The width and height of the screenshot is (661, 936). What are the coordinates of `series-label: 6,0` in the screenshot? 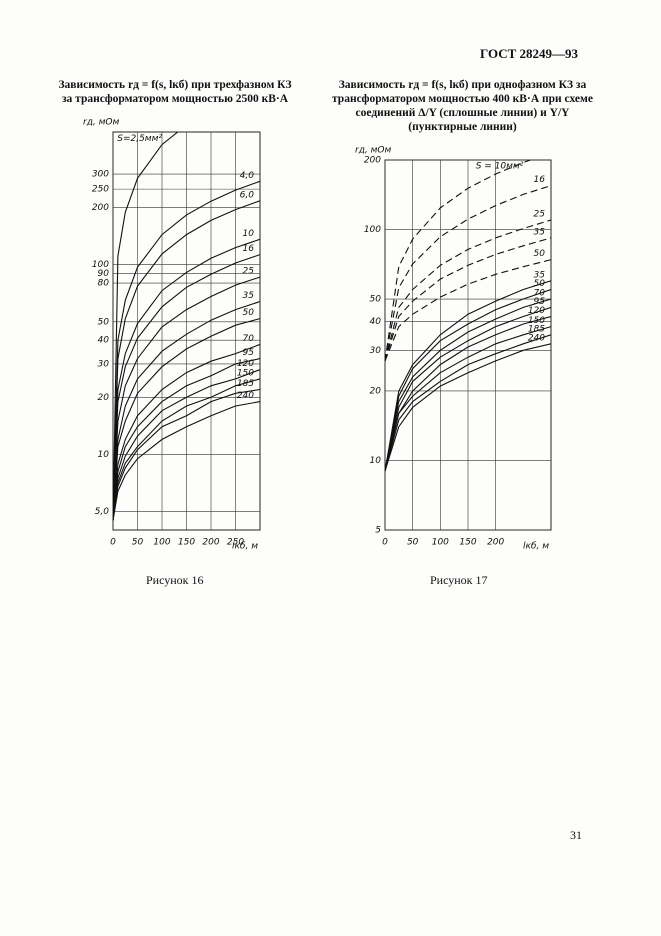 It's located at (247, 195).